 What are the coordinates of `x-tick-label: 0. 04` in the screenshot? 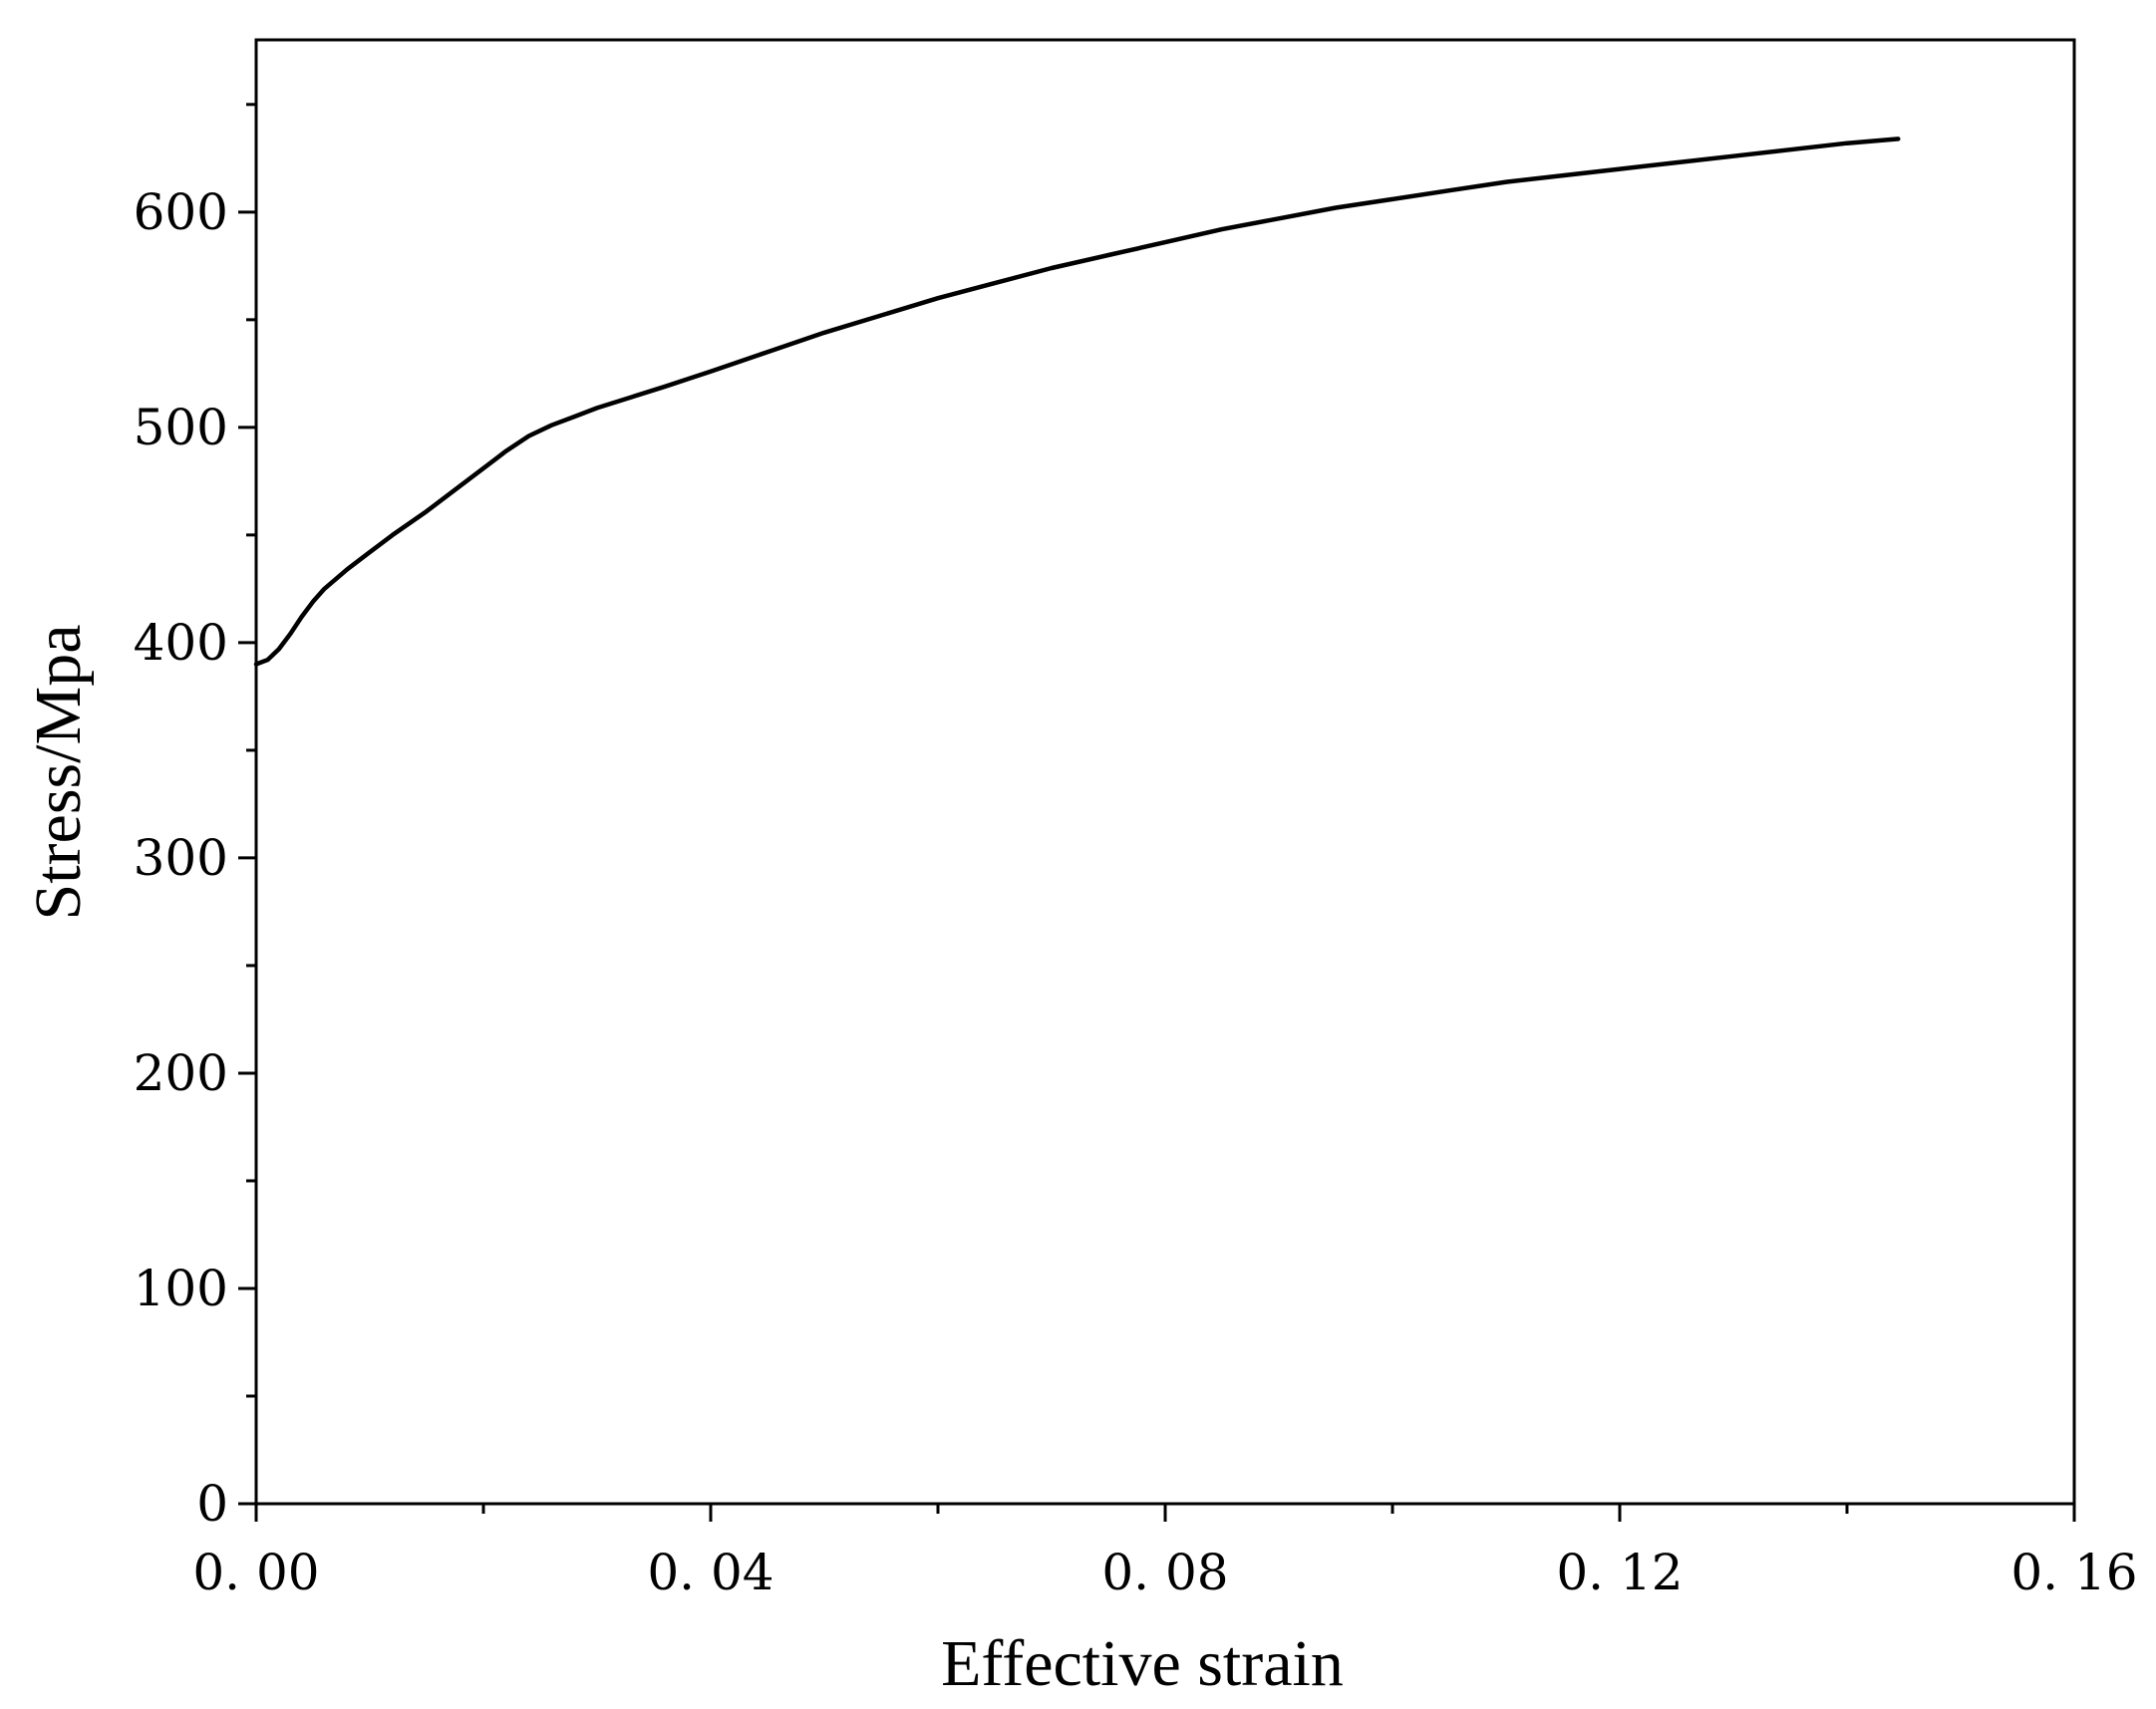 It's located at (710, 1572).